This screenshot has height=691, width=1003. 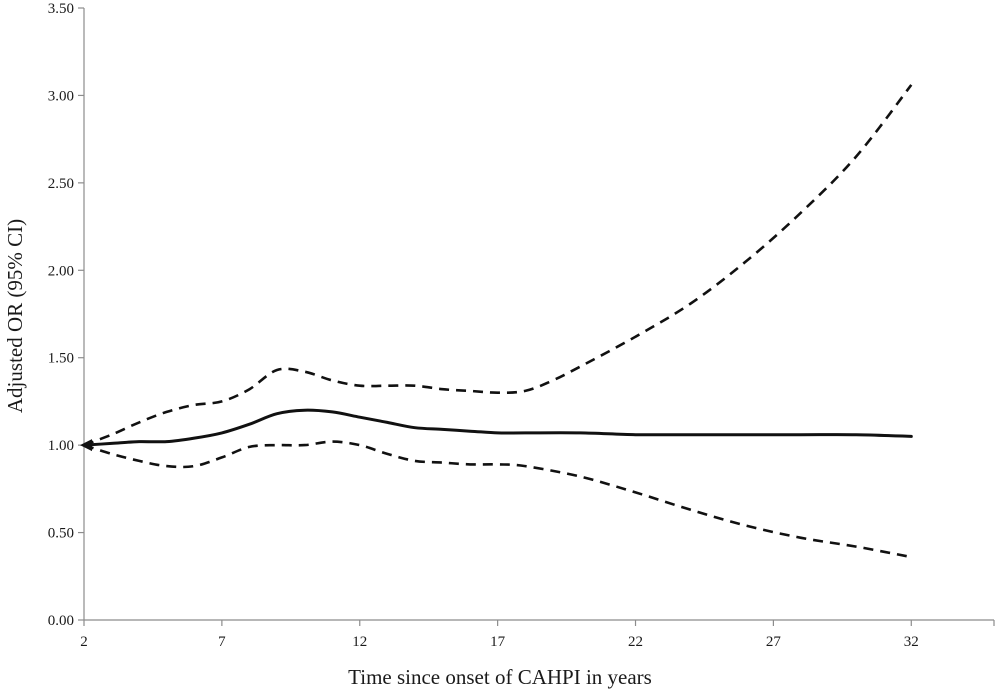 What do you see at coordinates (359, 642) in the screenshot?
I see `x-tick-label: 12` at bounding box center [359, 642].